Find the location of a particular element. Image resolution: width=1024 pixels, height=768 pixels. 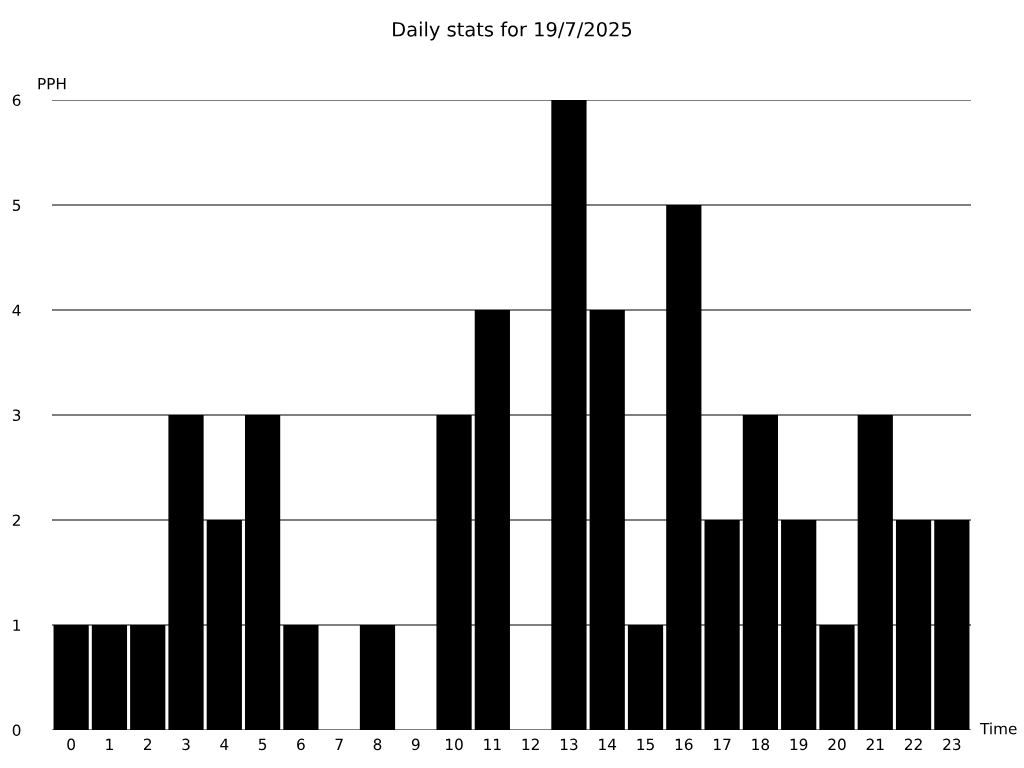

x-tick-label: 20 is located at coordinates (837, 744).